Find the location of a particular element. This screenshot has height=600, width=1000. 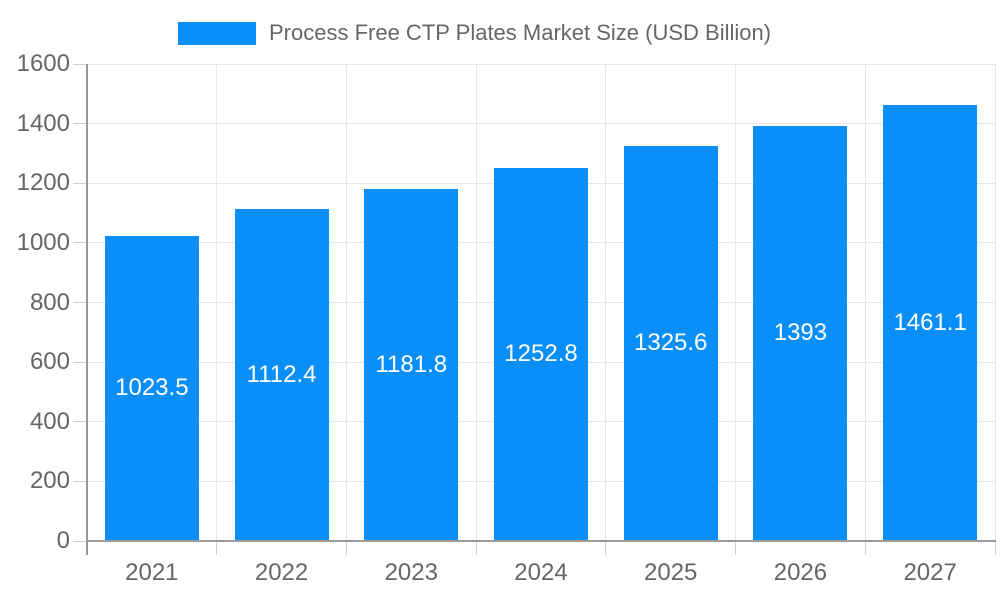

x-axis-label: 2027 is located at coordinates (930, 572).